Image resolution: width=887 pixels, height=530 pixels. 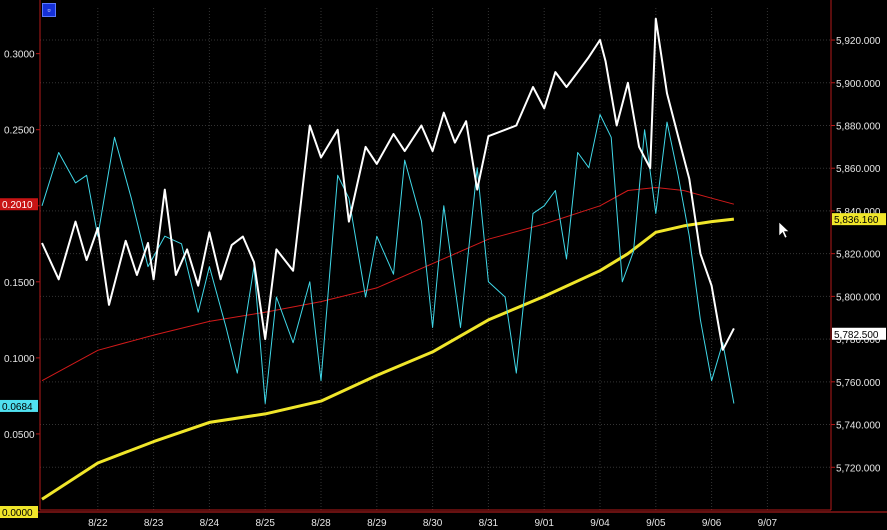 I want to click on x-tick-label: 8/22, so click(x=98, y=523).